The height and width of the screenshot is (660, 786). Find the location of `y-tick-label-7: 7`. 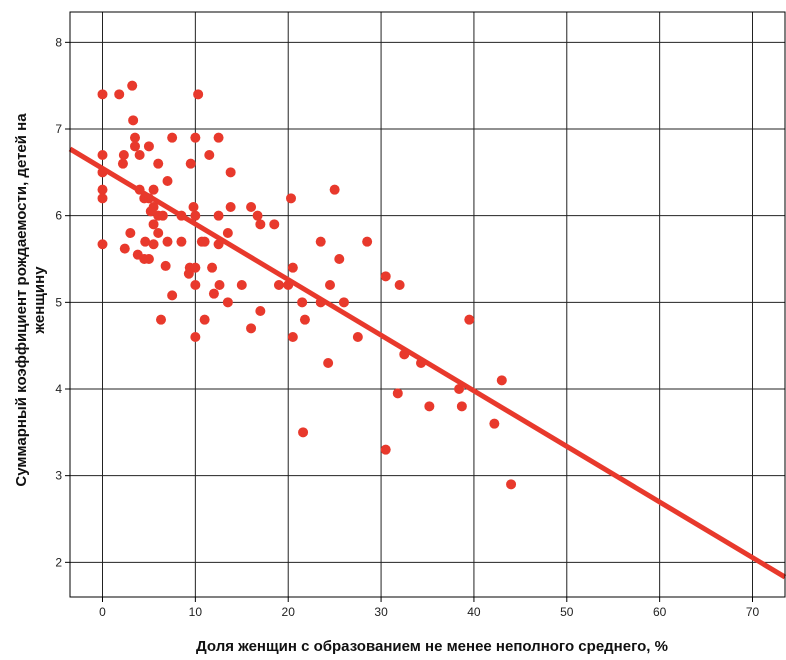

y-tick-label-7: 7 is located at coordinates (58, 129).